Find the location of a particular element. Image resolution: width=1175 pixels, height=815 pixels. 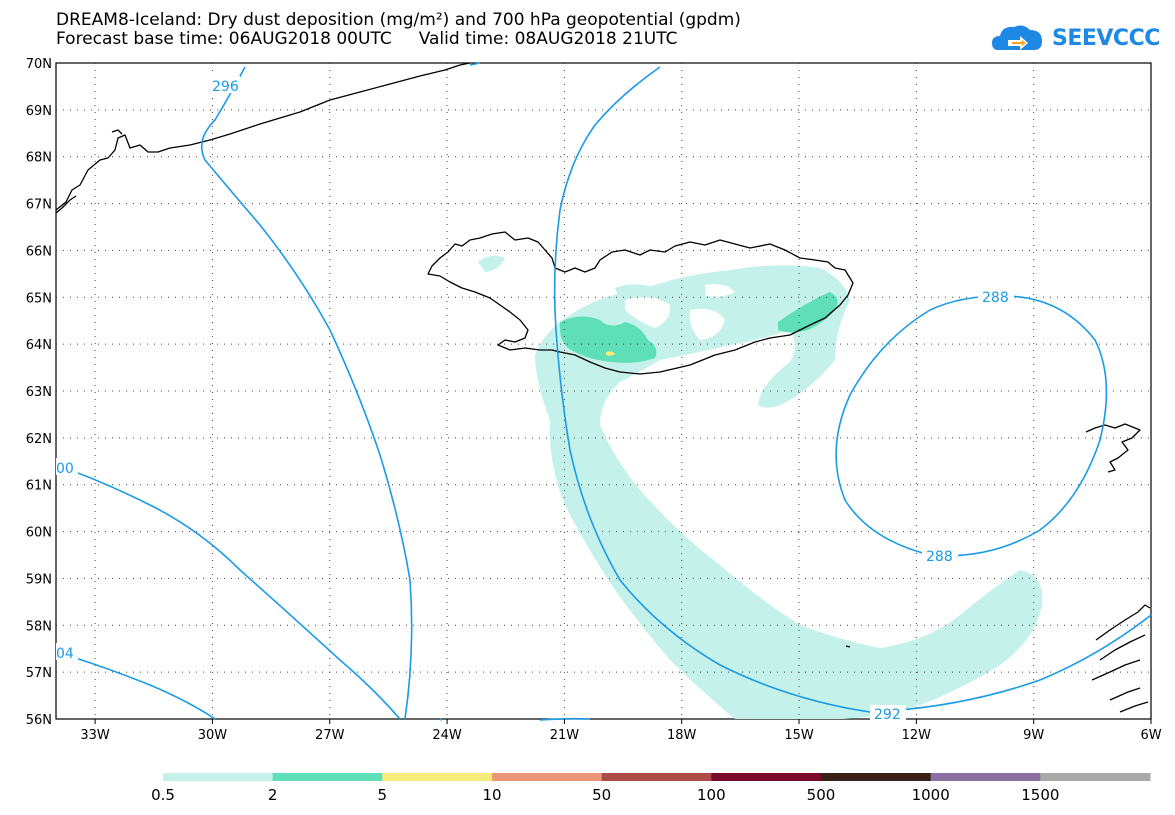

lat-label: 57N is located at coordinates (39, 673).